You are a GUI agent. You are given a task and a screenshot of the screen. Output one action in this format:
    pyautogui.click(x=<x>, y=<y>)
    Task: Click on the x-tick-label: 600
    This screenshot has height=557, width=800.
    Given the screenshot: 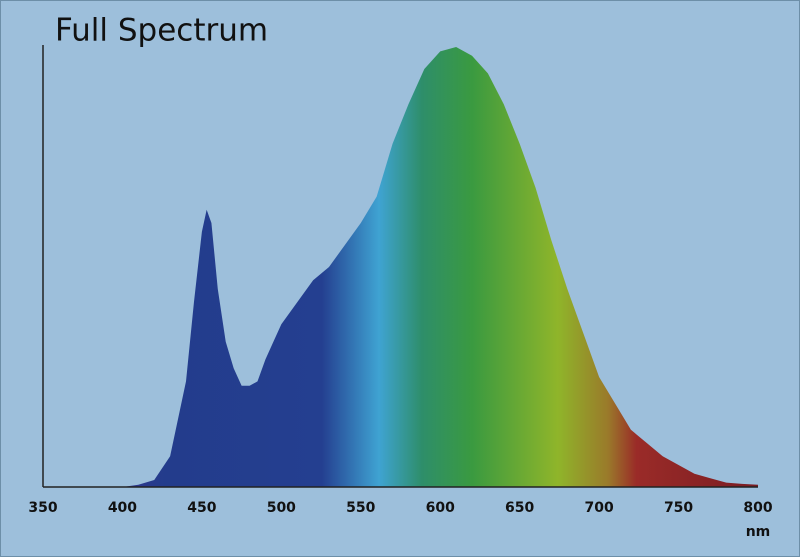 What is the action you would take?
    pyautogui.click(x=440, y=508)
    